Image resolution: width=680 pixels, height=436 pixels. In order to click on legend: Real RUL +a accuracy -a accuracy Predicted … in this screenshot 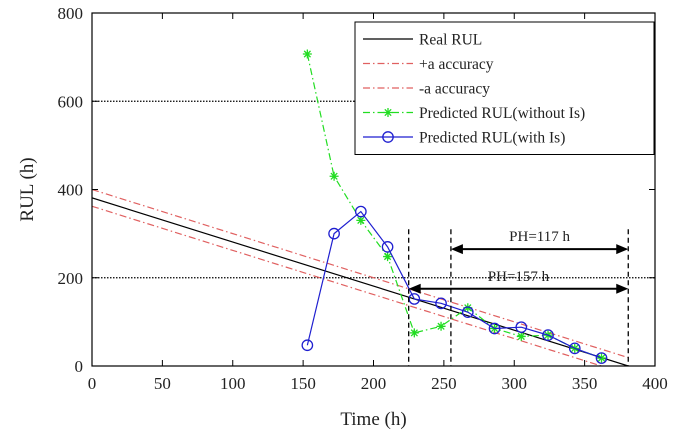, I will do `click(504, 88)`.